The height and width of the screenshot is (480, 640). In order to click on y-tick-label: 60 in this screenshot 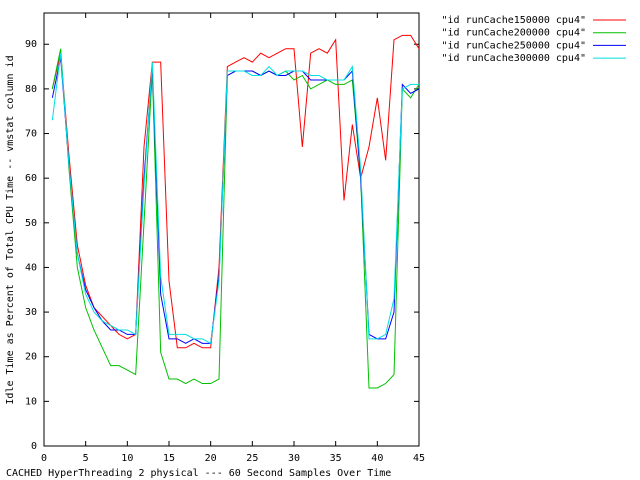, I will do `click(31, 178)`.